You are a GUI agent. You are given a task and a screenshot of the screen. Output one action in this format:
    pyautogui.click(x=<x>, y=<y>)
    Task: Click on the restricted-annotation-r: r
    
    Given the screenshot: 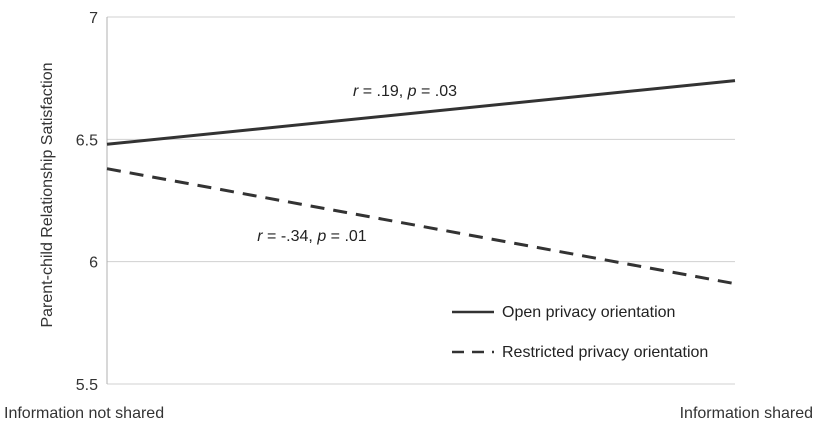 What is the action you would take?
    pyautogui.click(x=260, y=236)
    